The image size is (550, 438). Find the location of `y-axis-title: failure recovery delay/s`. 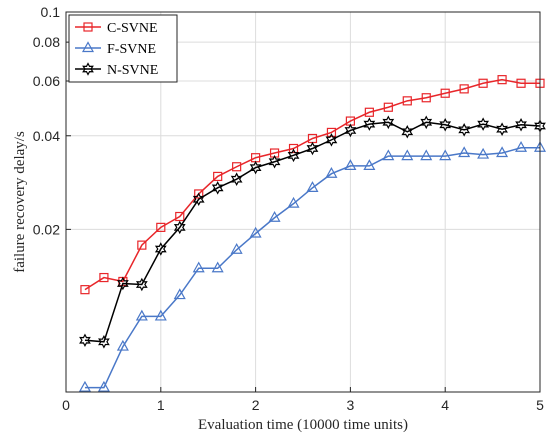

y-axis-title: failure recovery delay/s is located at coordinates (20, 202).